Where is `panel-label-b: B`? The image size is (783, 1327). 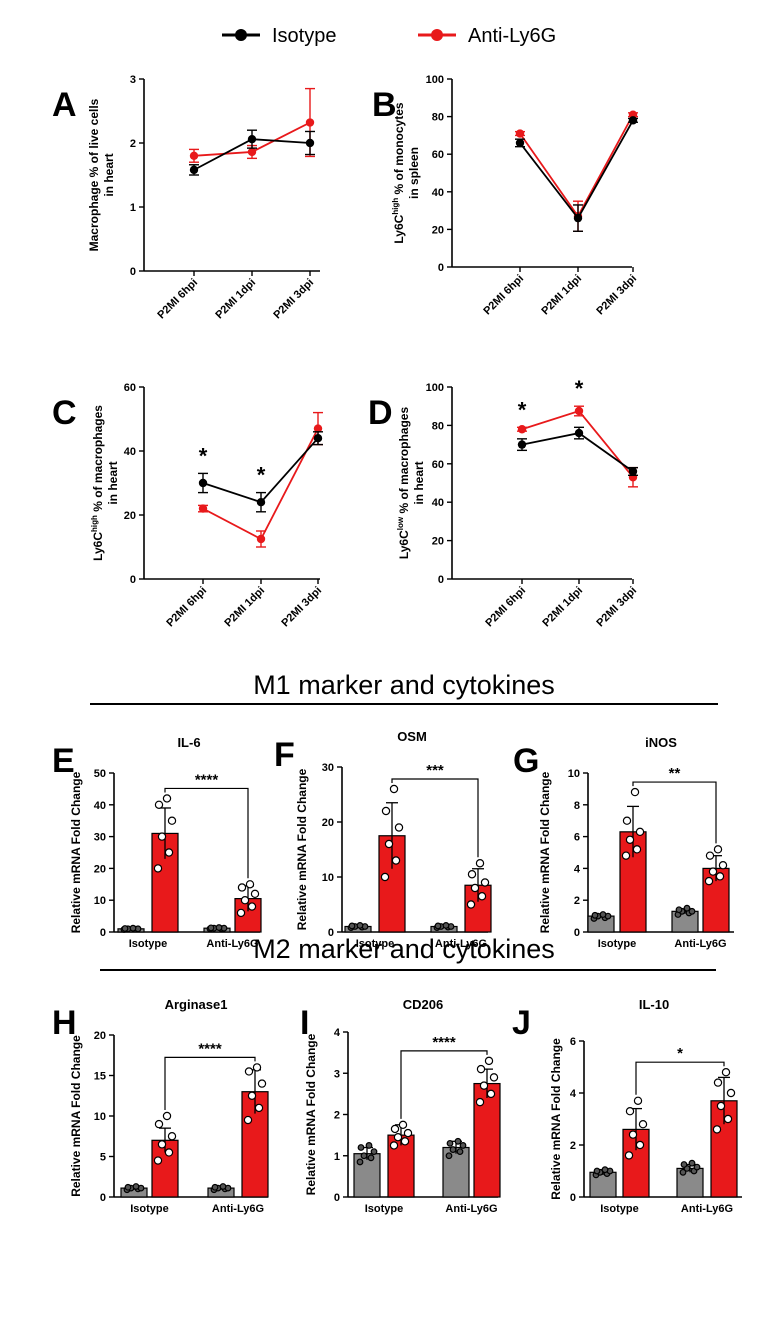
panel-label-b: B is located at coordinates (384, 105).